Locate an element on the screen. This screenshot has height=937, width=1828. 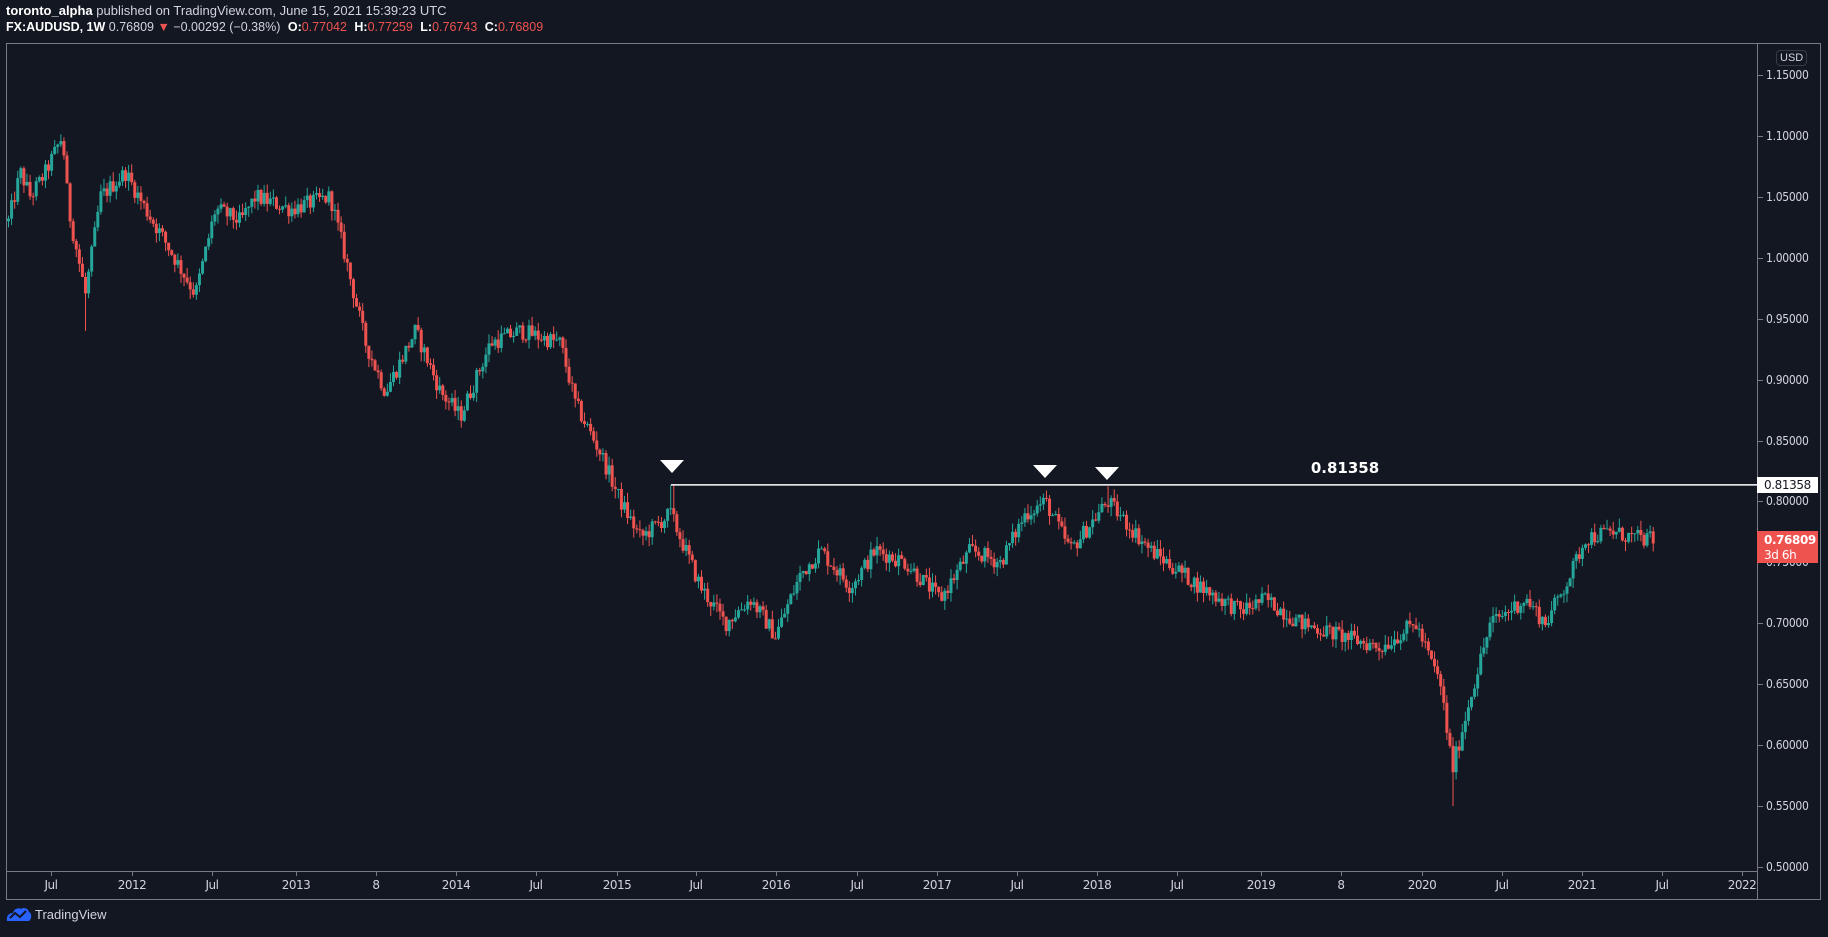
currency-badge: USD is located at coordinates (1792, 58).